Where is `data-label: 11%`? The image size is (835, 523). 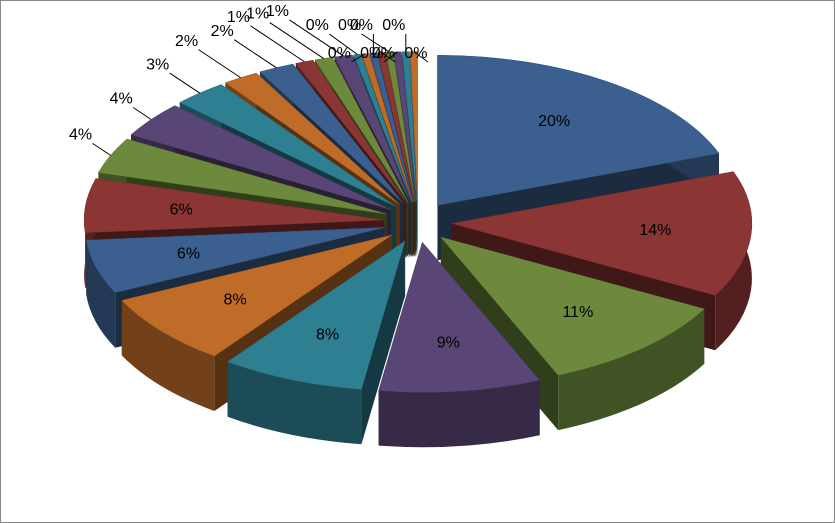 data-label: 11% is located at coordinates (577, 312).